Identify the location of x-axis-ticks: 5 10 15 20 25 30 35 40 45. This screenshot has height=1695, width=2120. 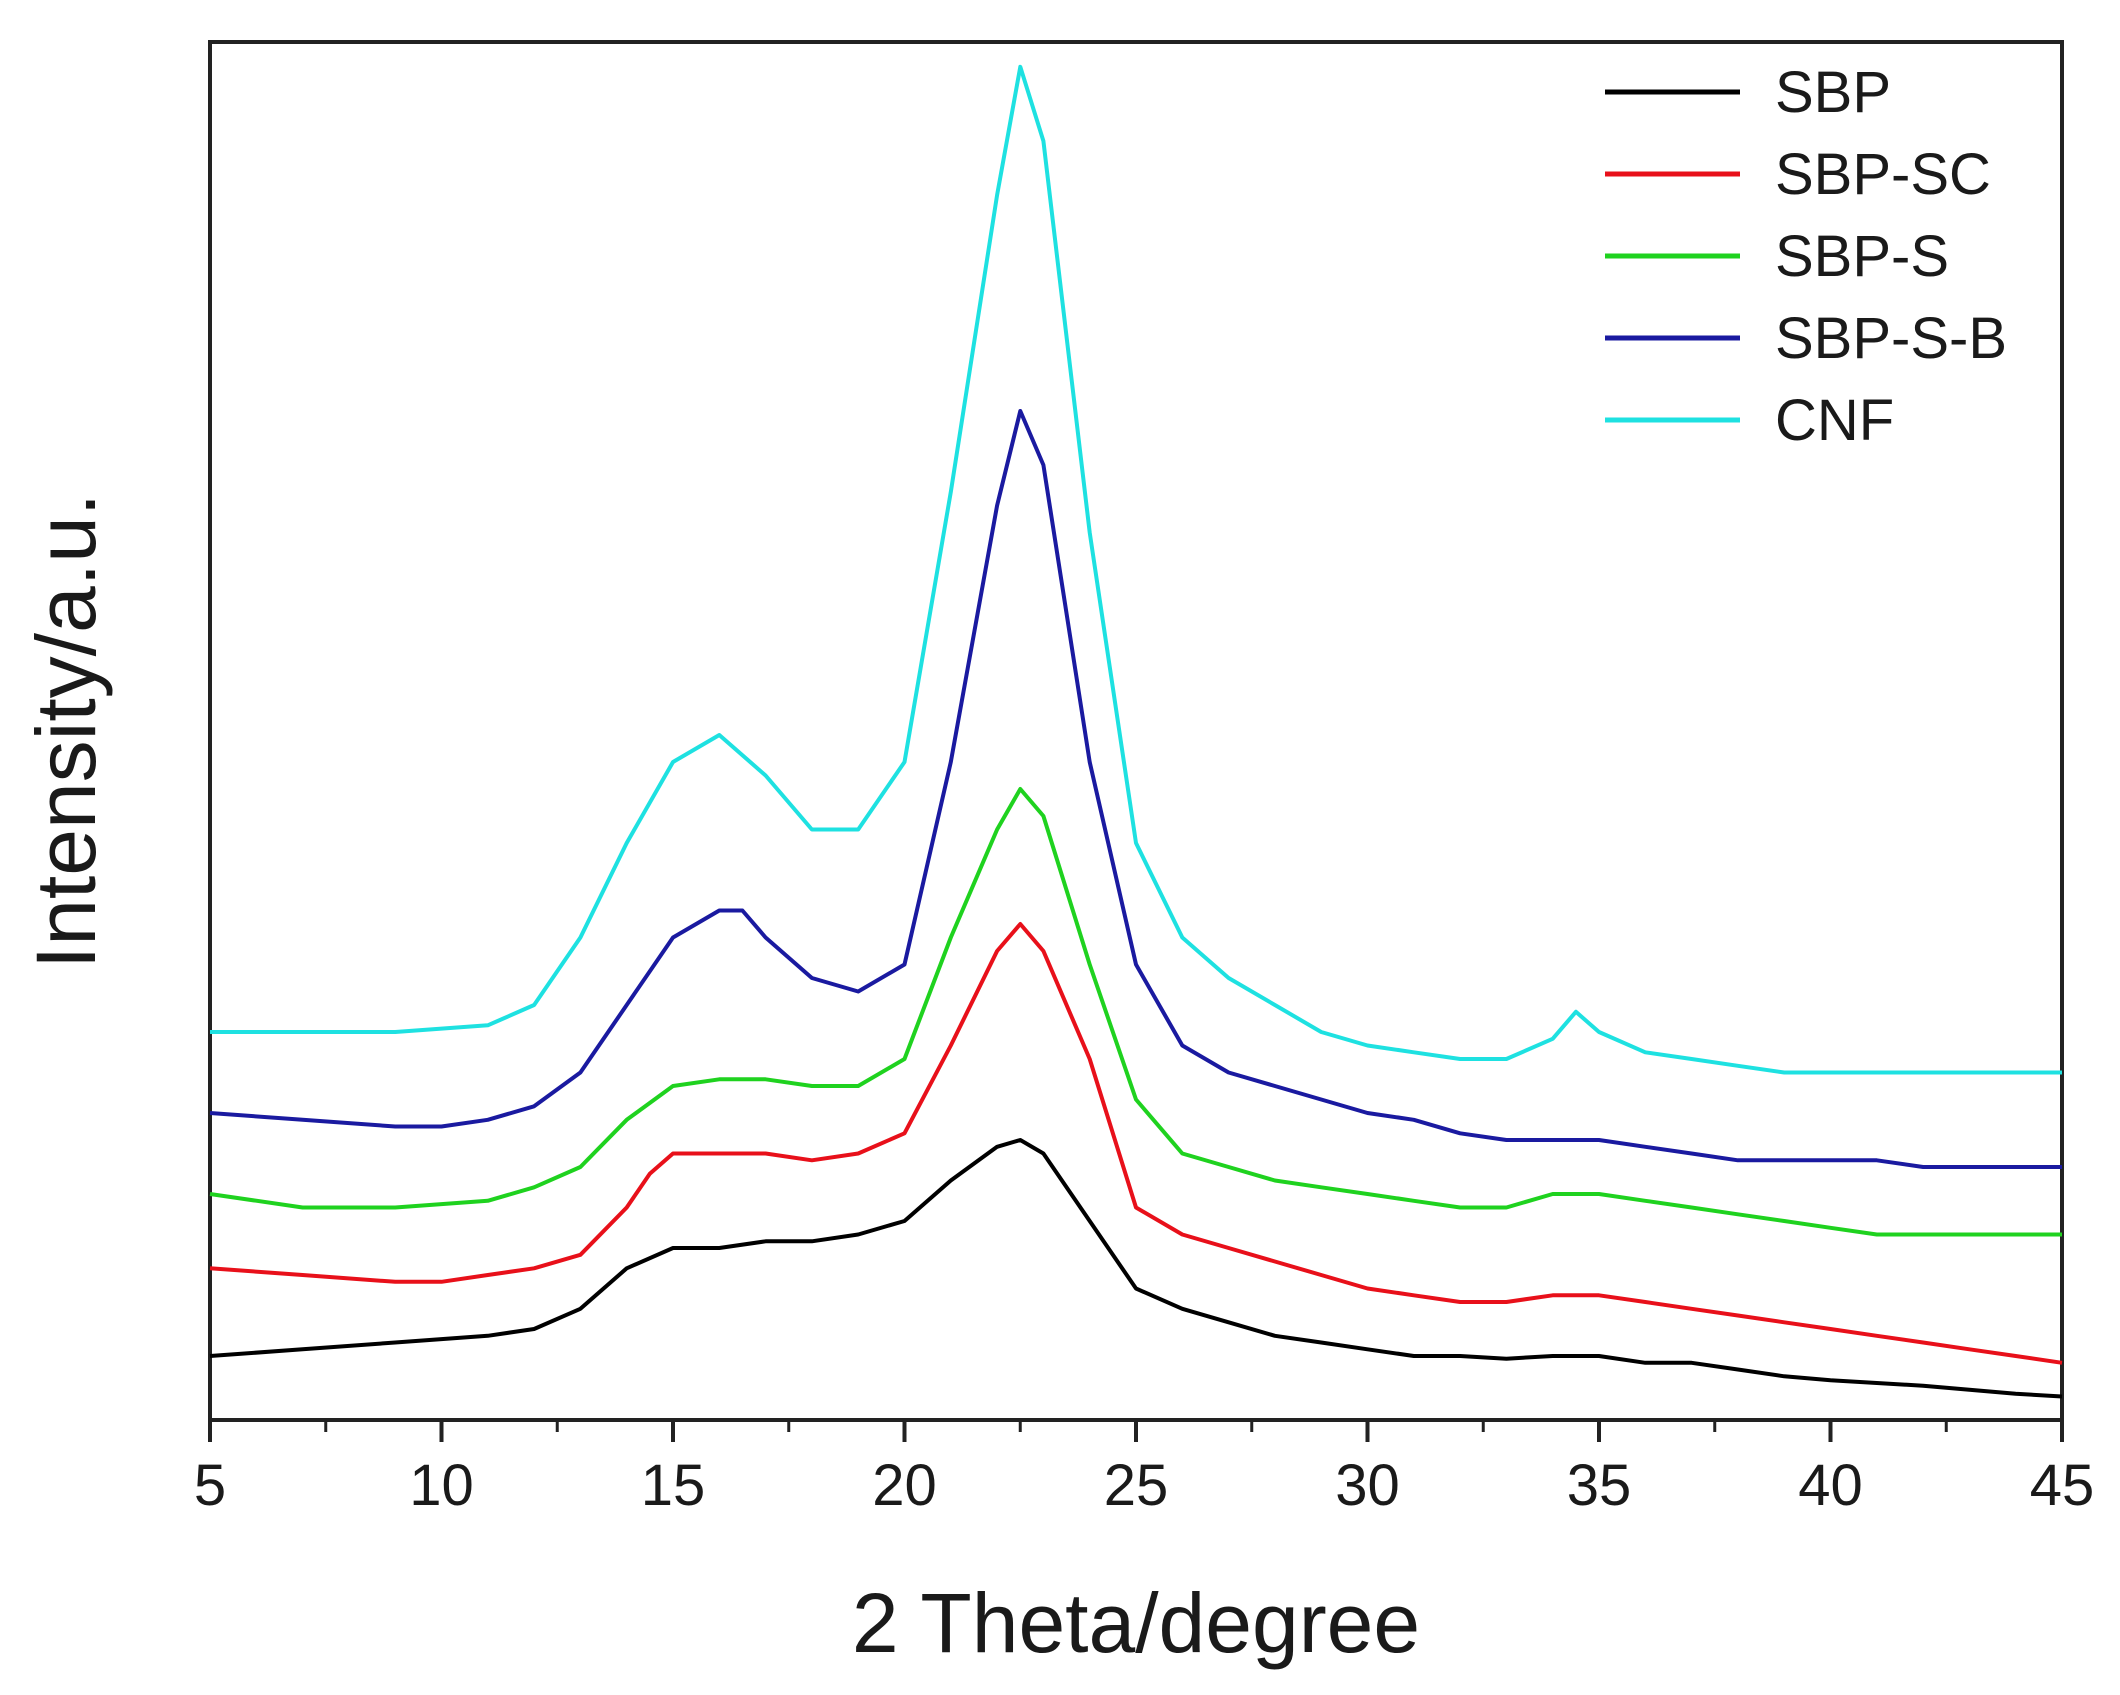
(1144, 1469).